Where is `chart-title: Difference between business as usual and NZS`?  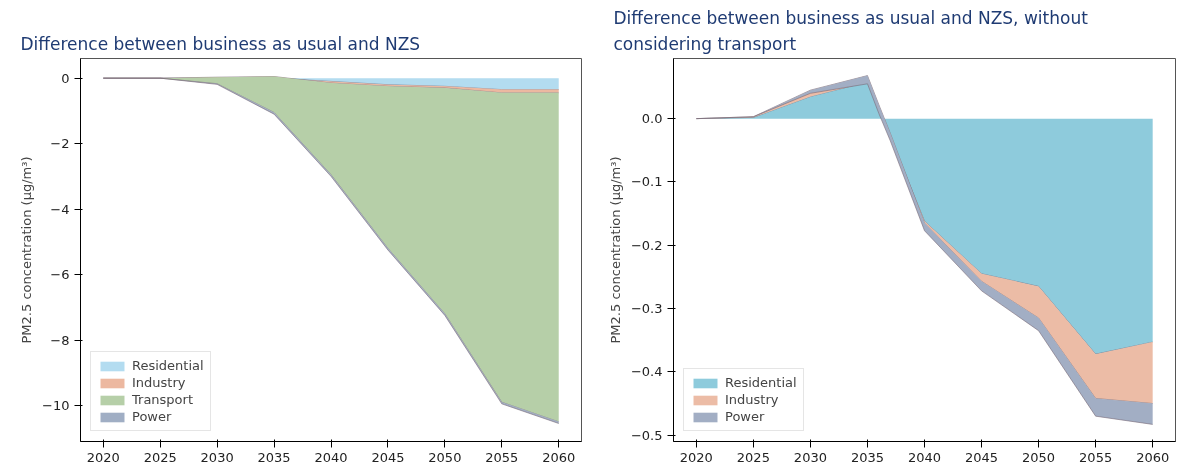
chart-title: Difference between business as usual and NZS is located at coordinates (220, 43).